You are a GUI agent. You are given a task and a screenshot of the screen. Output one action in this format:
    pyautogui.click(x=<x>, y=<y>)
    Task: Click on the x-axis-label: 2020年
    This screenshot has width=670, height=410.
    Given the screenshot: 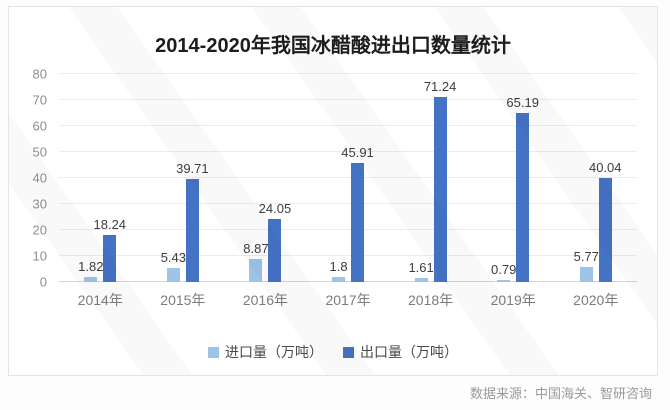 What is the action you would take?
    pyautogui.click(x=596, y=300)
    